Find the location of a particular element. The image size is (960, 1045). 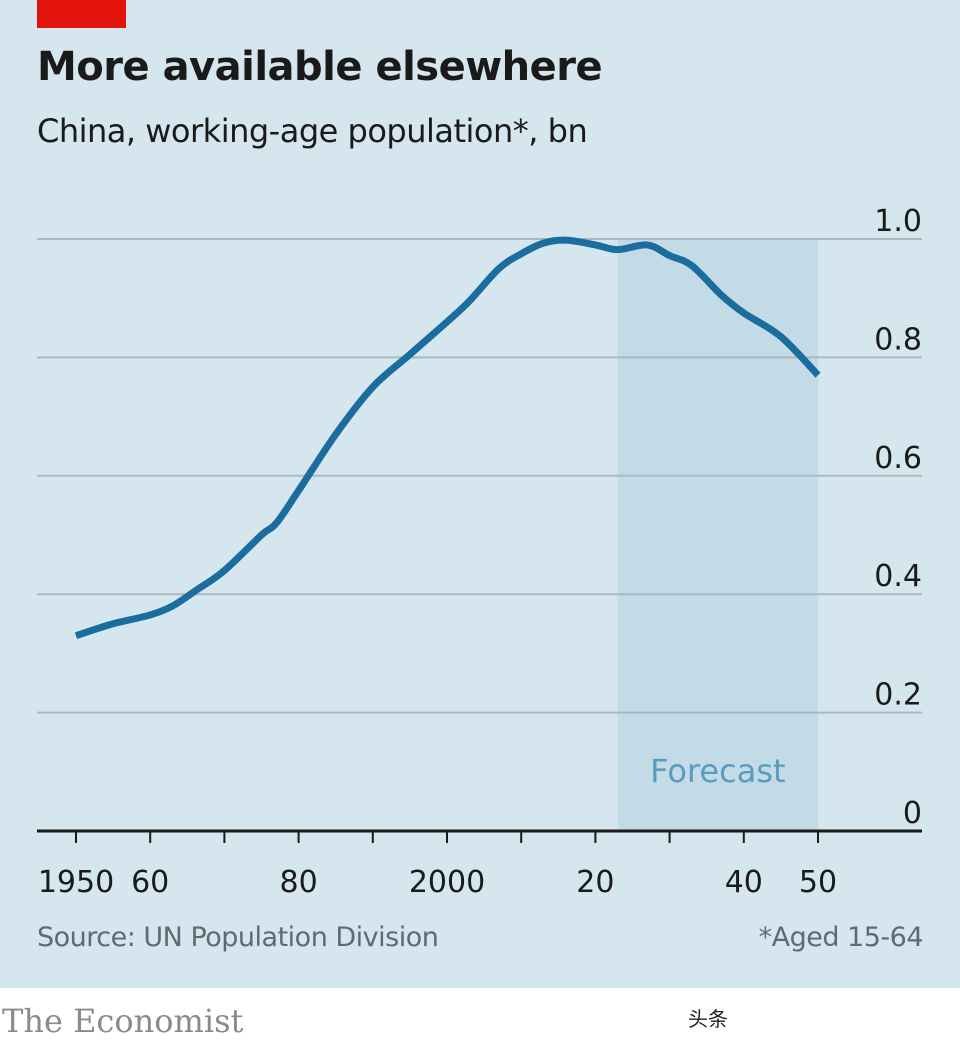

y-tick-label: 0.2 is located at coordinates (898, 695).